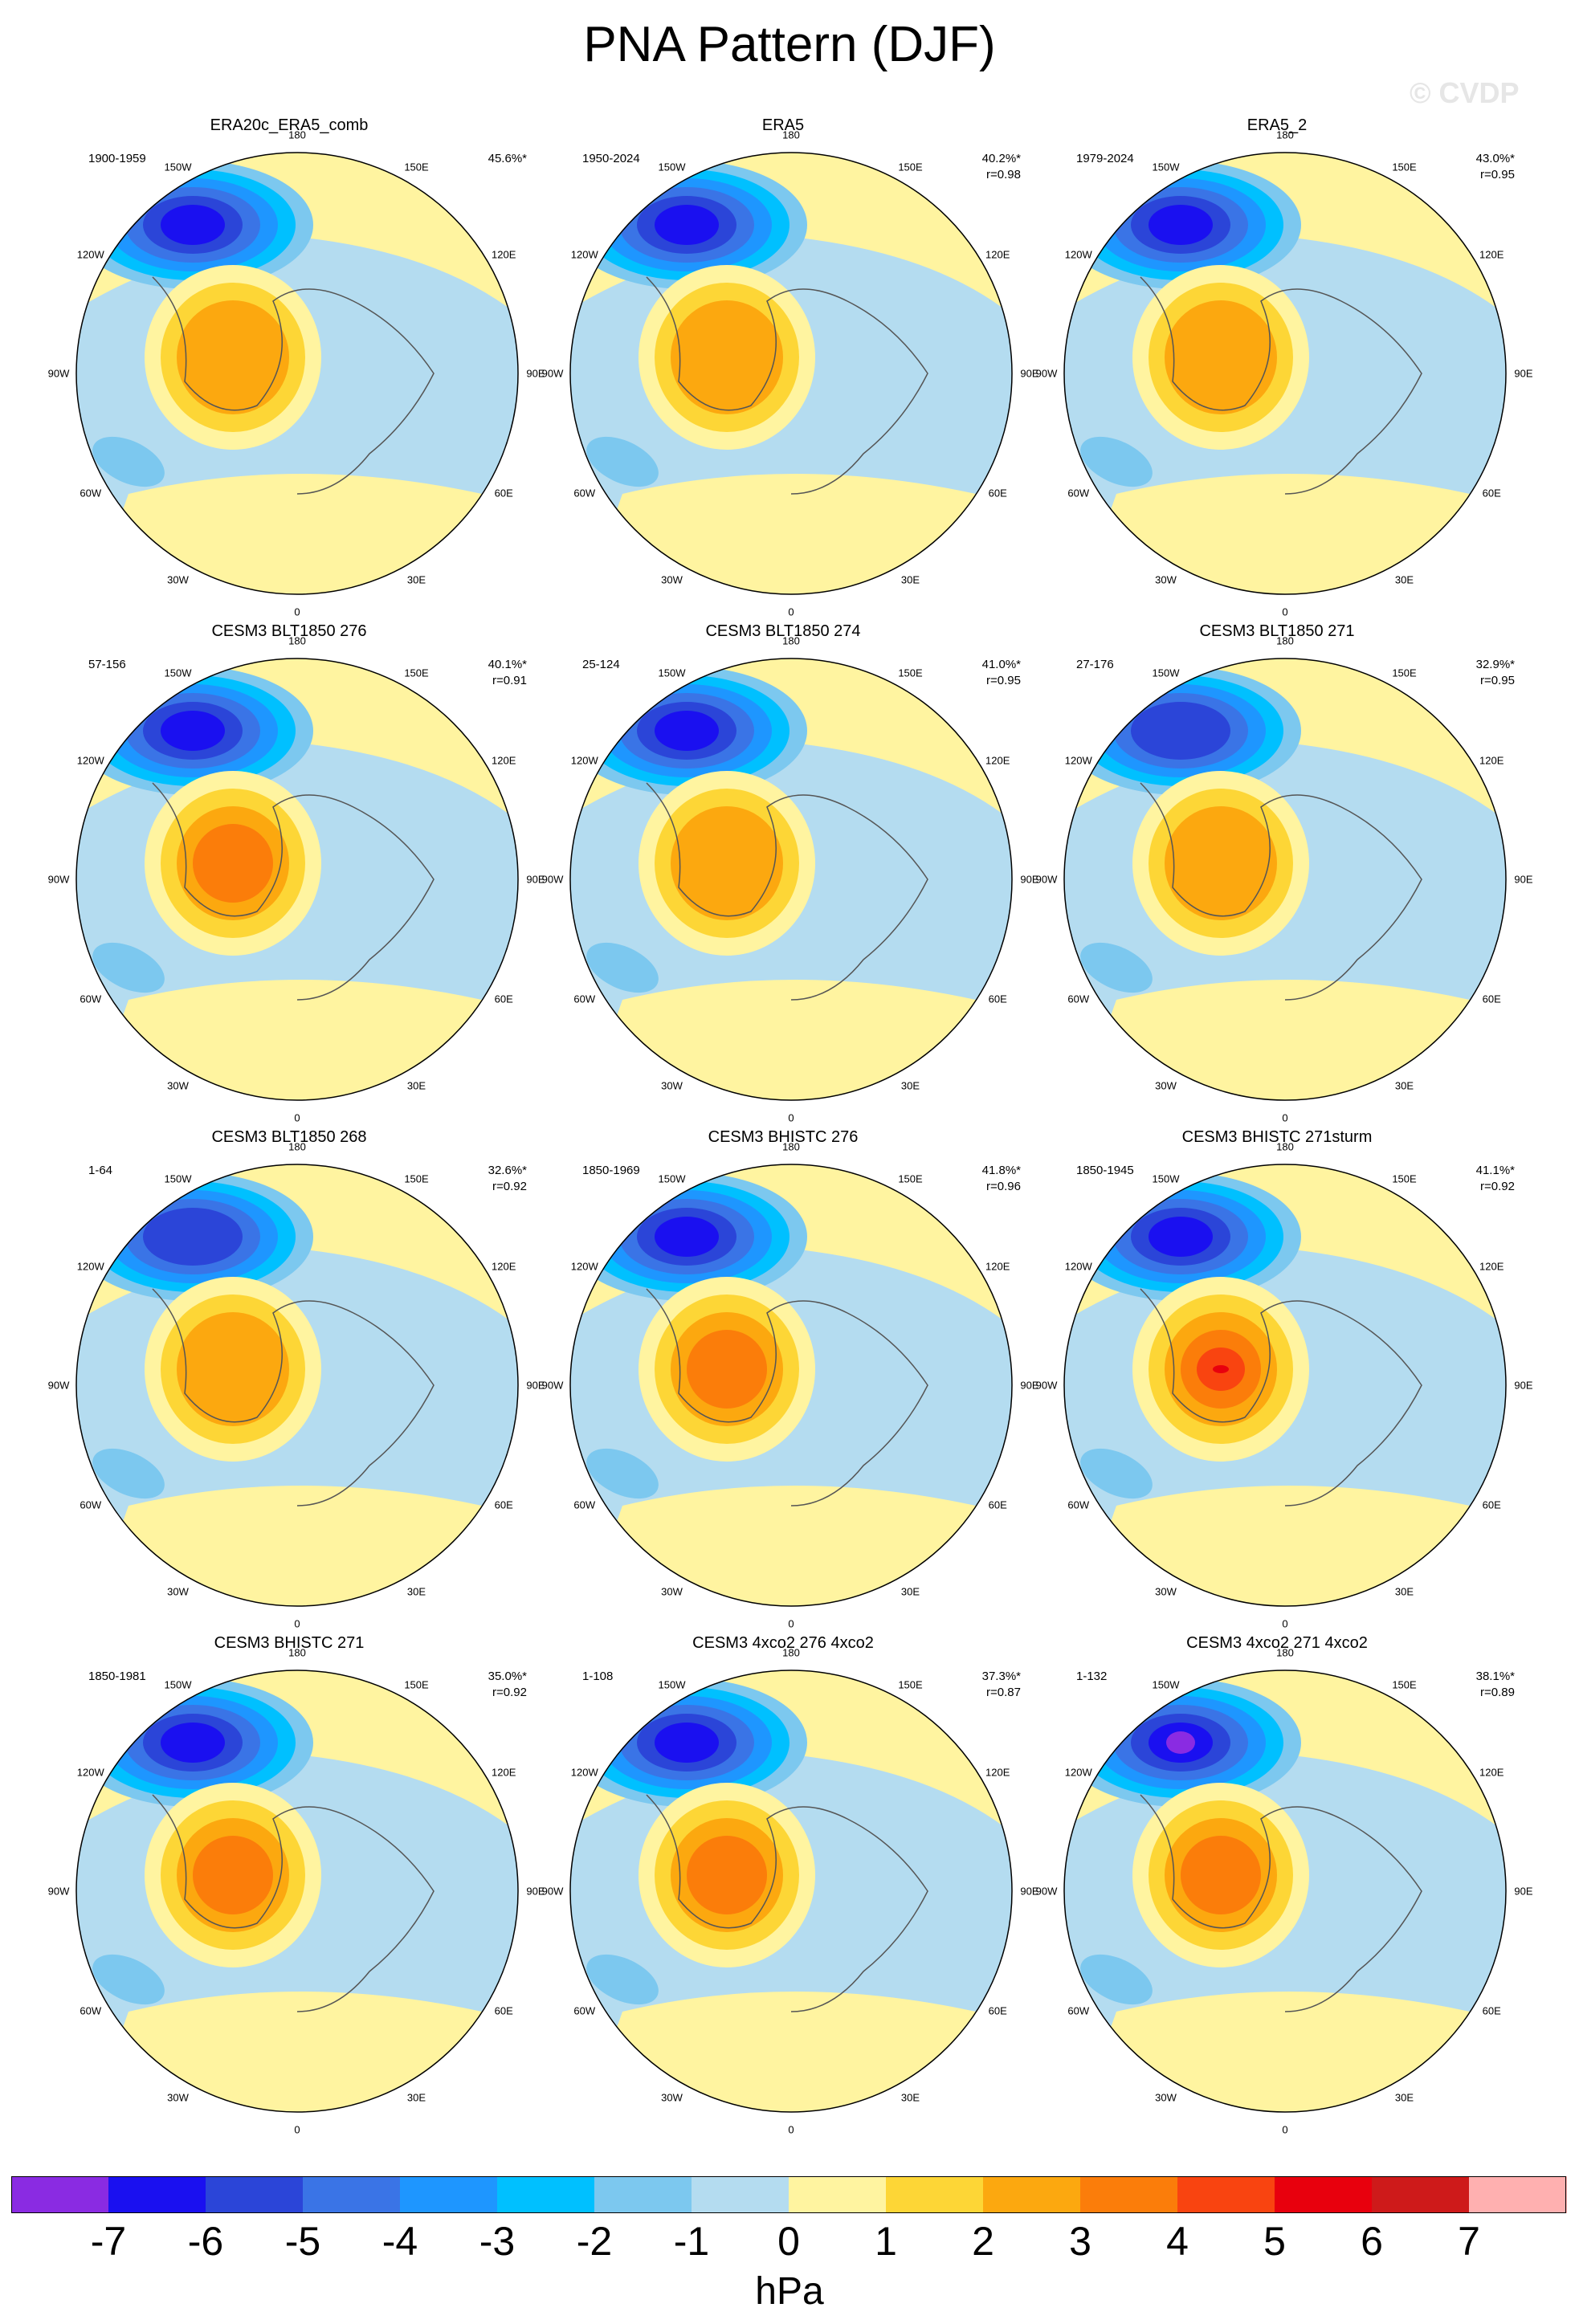 This screenshot has width=1579, height=2324. What do you see at coordinates (789, 2292) in the screenshot?
I see `colorbar-units: hPa` at bounding box center [789, 2292].